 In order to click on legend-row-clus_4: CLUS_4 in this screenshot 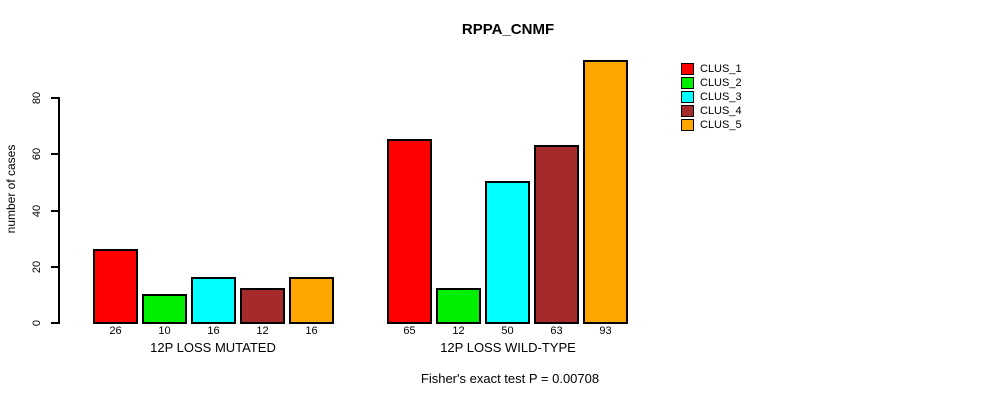, I will do `click(711, 111)`.